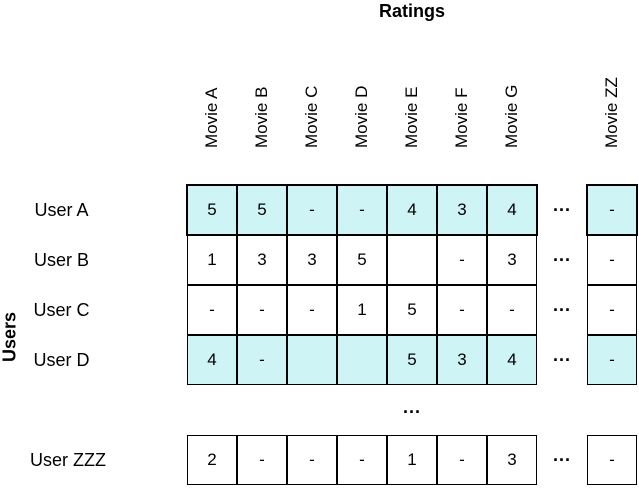  I want to click on row-label: User C, so click(61, 310).